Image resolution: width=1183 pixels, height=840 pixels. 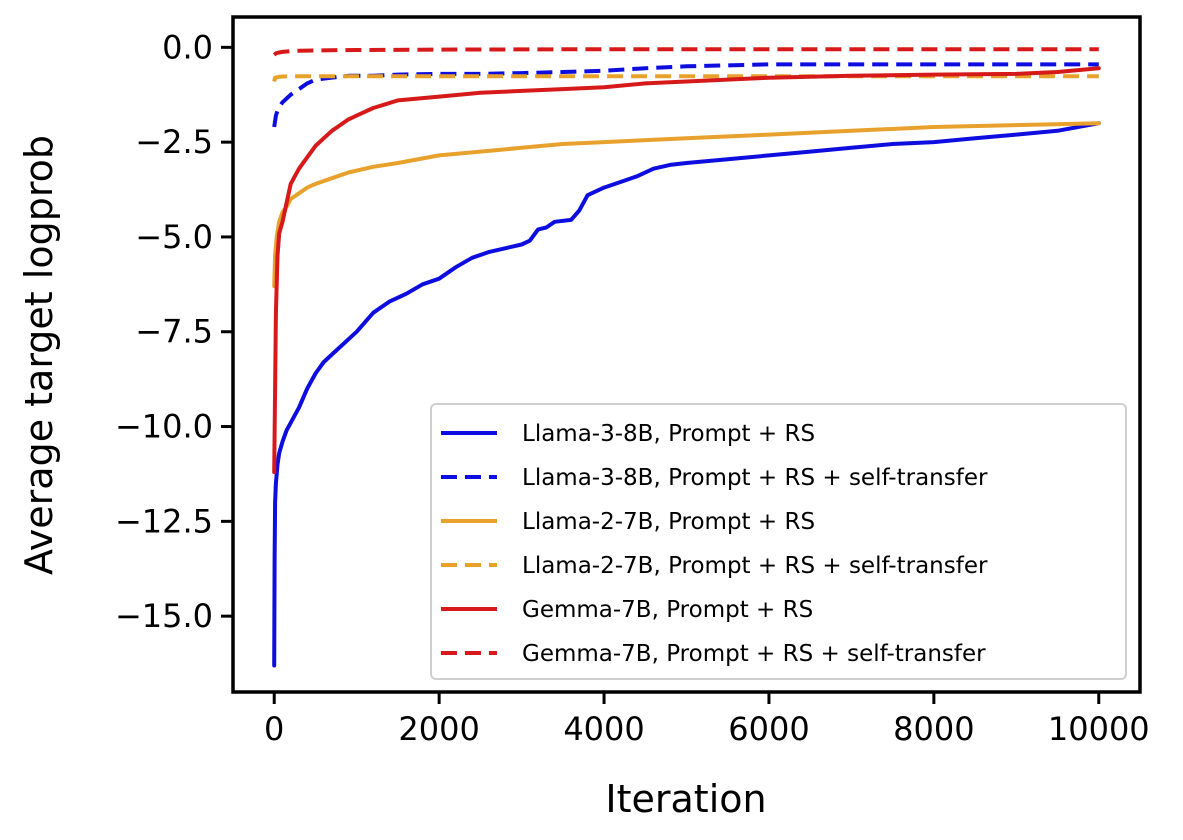 I want to click on y-tick-label: 0.0, so click(x=187, y=47).